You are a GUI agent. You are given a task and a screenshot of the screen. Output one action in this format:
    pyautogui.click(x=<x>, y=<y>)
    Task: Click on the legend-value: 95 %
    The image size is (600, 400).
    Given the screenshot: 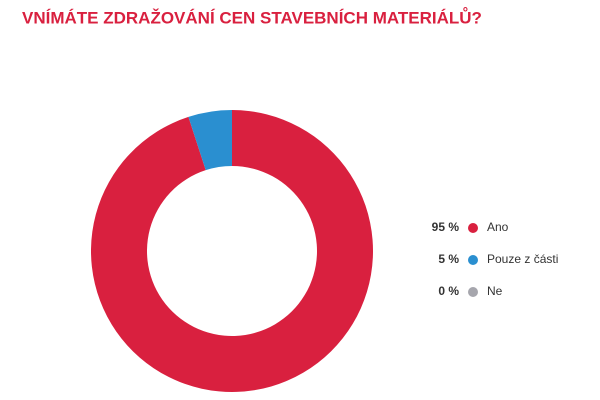 What is the action you would take?
    pyautogui.click(x=446, y=227)
    